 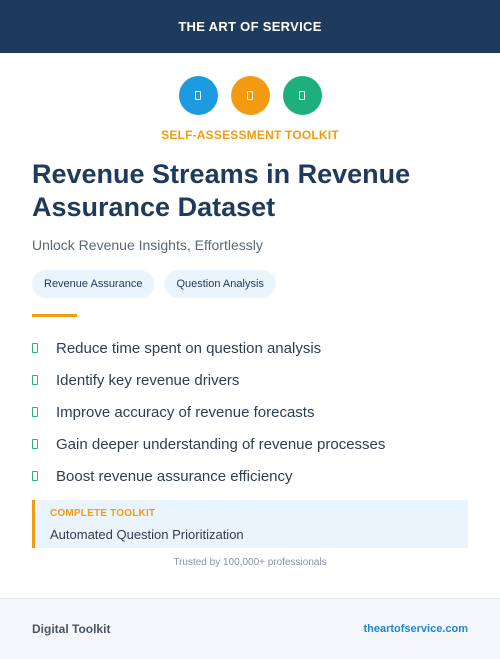 I want to click on brand-name: THE ART OF SERVICE, so click(x=250, y=26).